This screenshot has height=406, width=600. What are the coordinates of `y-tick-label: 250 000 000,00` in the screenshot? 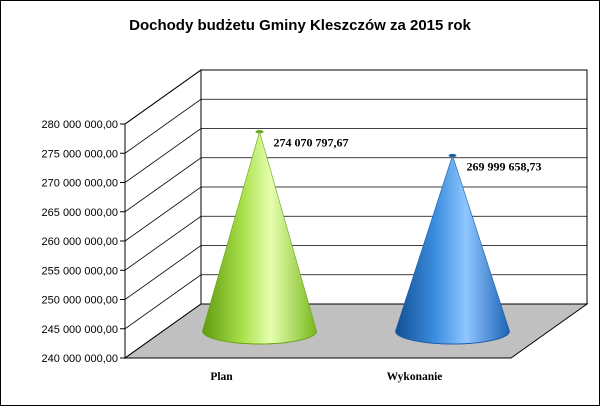 It's located at (80, 301).